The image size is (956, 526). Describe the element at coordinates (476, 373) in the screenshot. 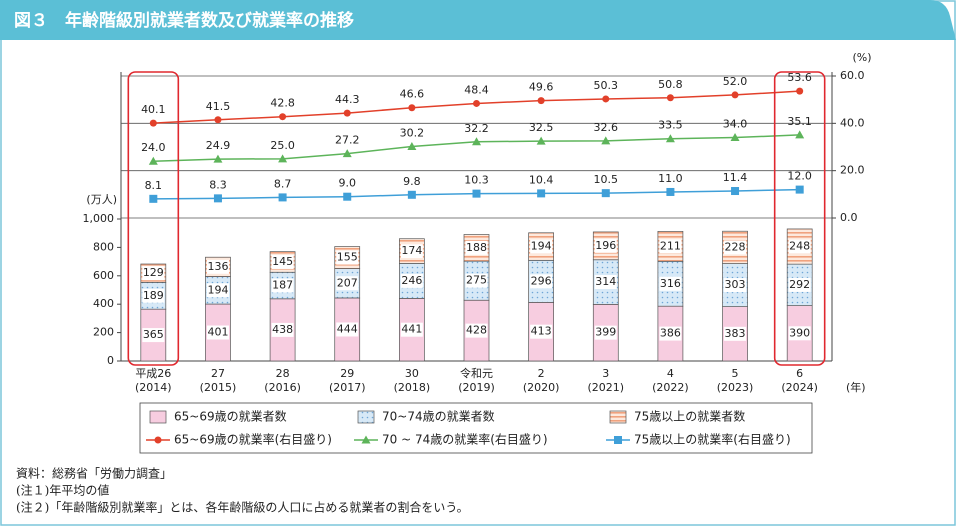

I see `x-tick-label: 令和元` at that location.